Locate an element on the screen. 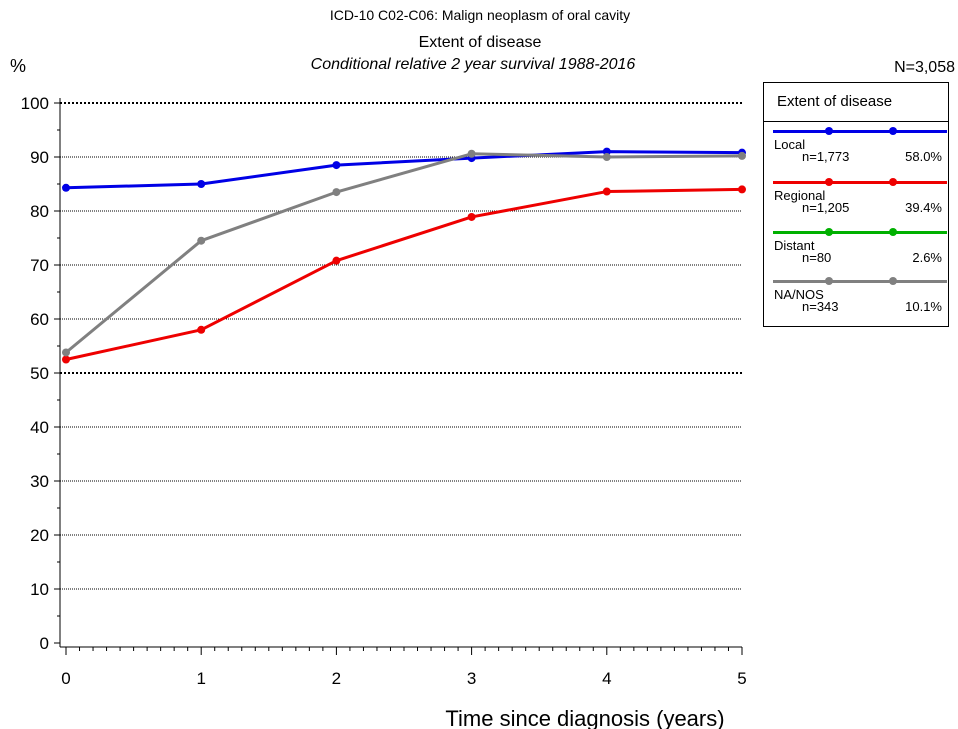 Image resolution: width=958 pixels, height=729 pixels. legend-divider is located at coordinates (856, 121).